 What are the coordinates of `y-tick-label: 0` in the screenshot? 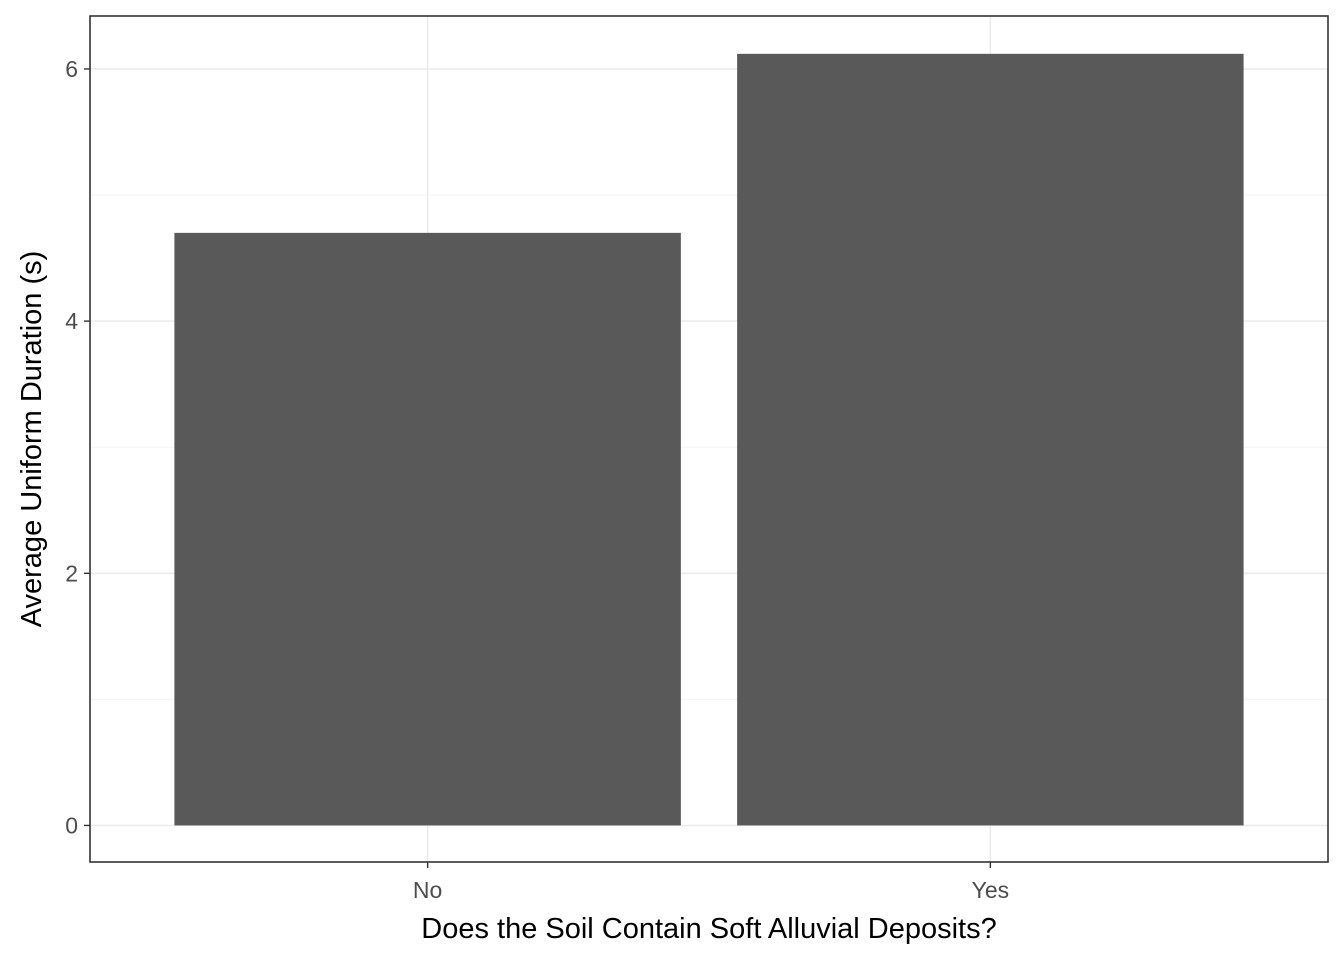 It's located at (71, 825).